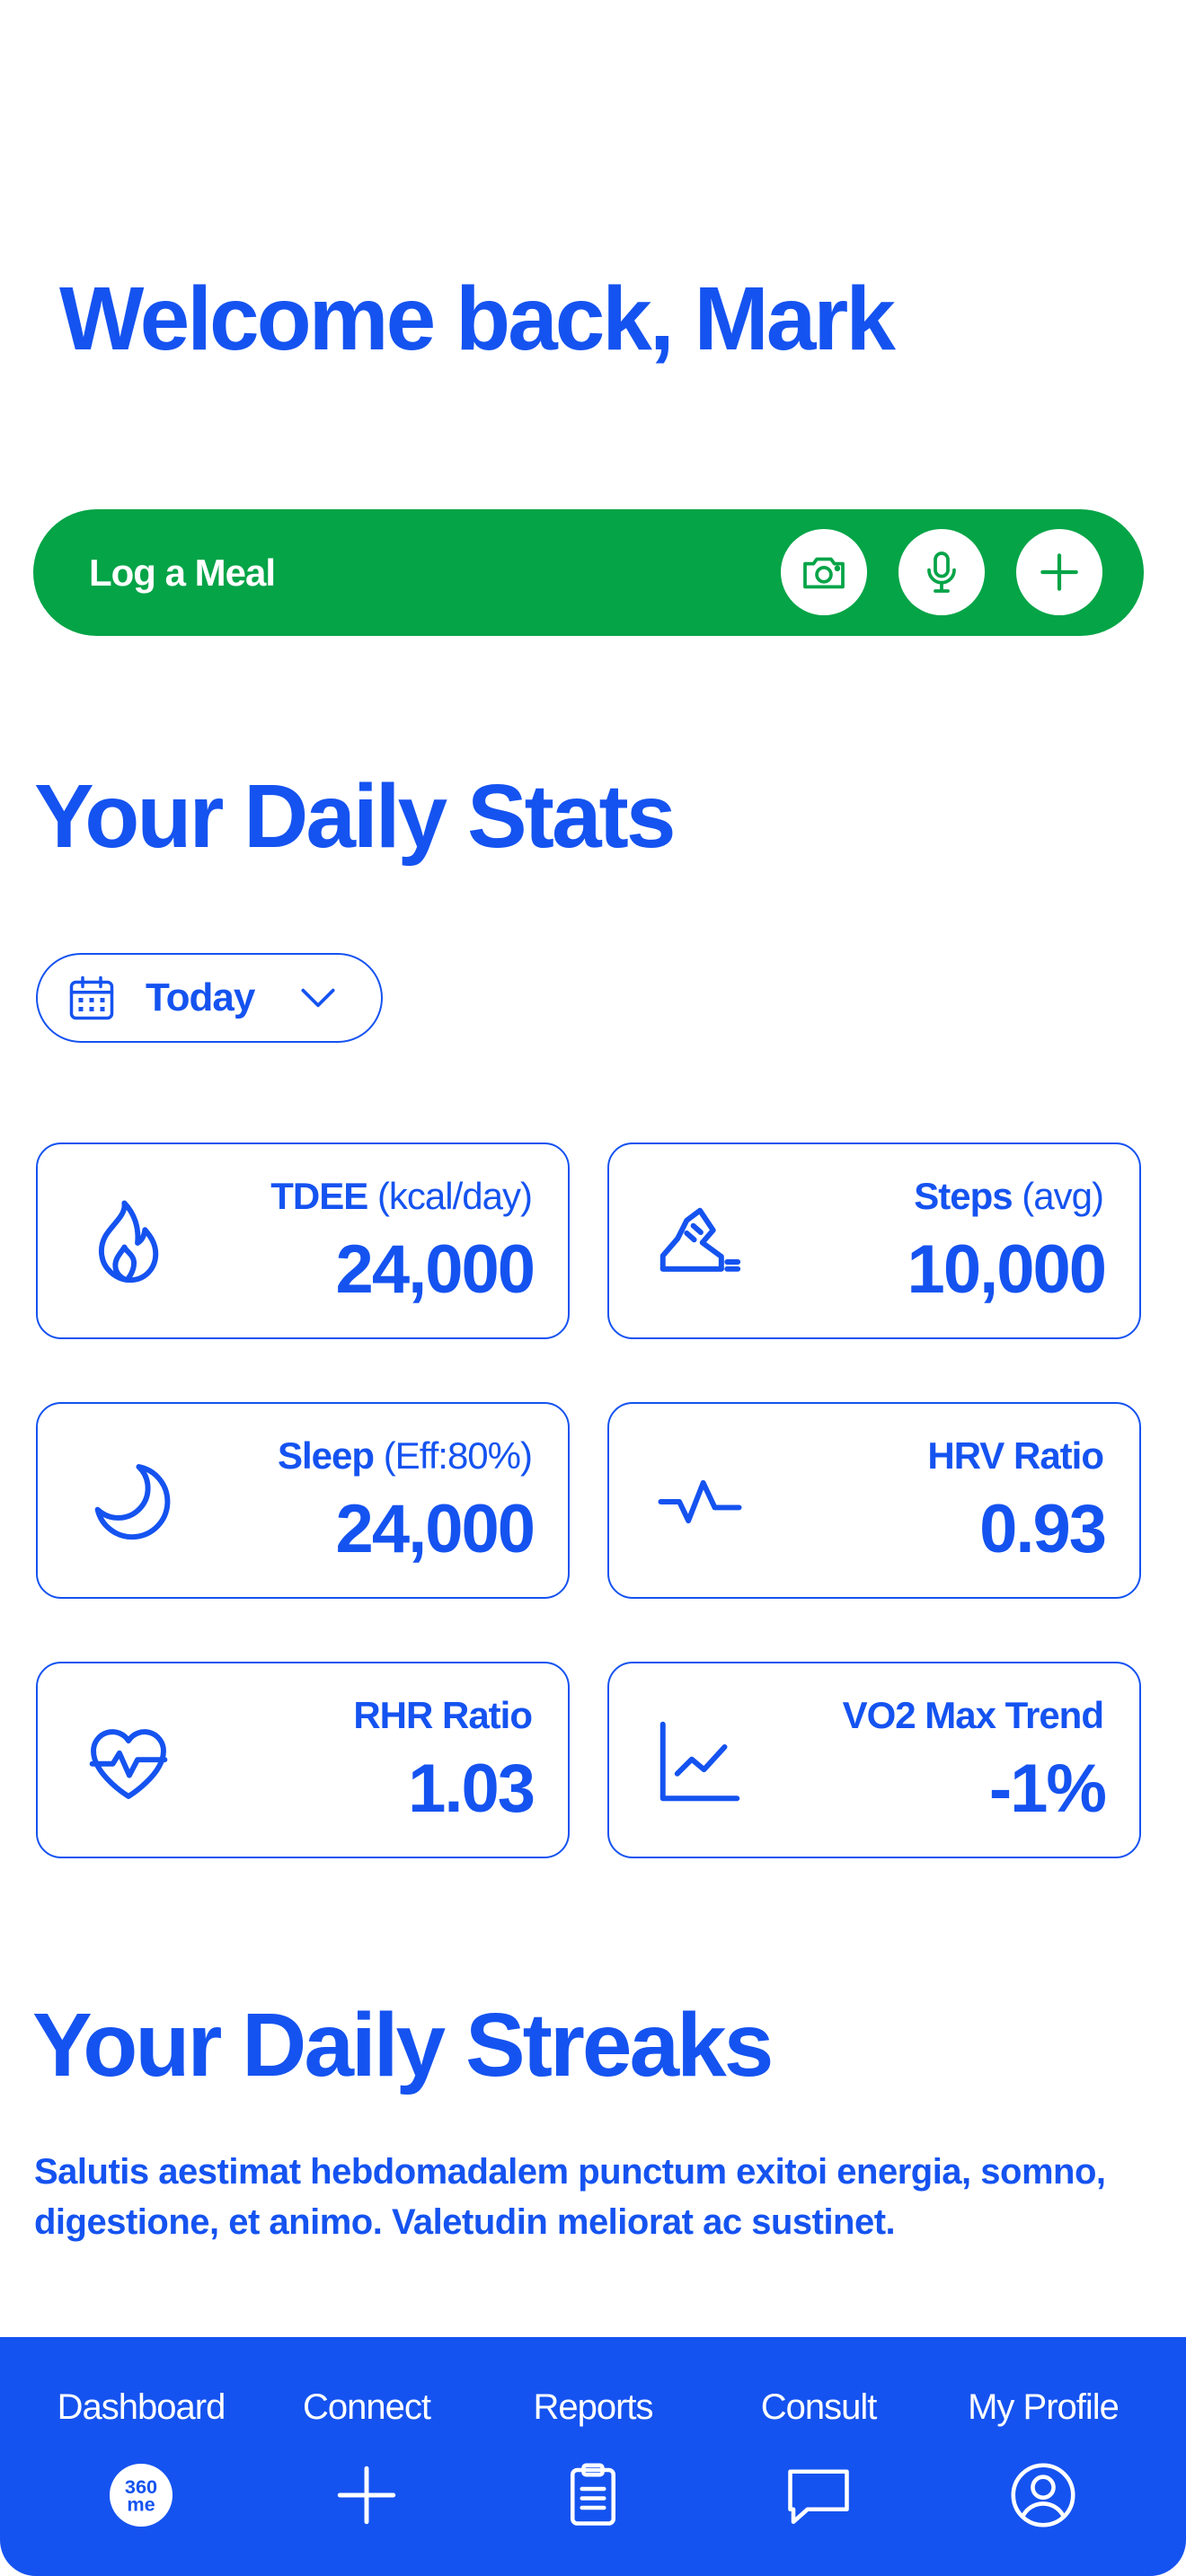 The height and width of the screenshot is (2576, 1186). I want to click on stat-label: VO2 Max Trend, so click(973, 1715).